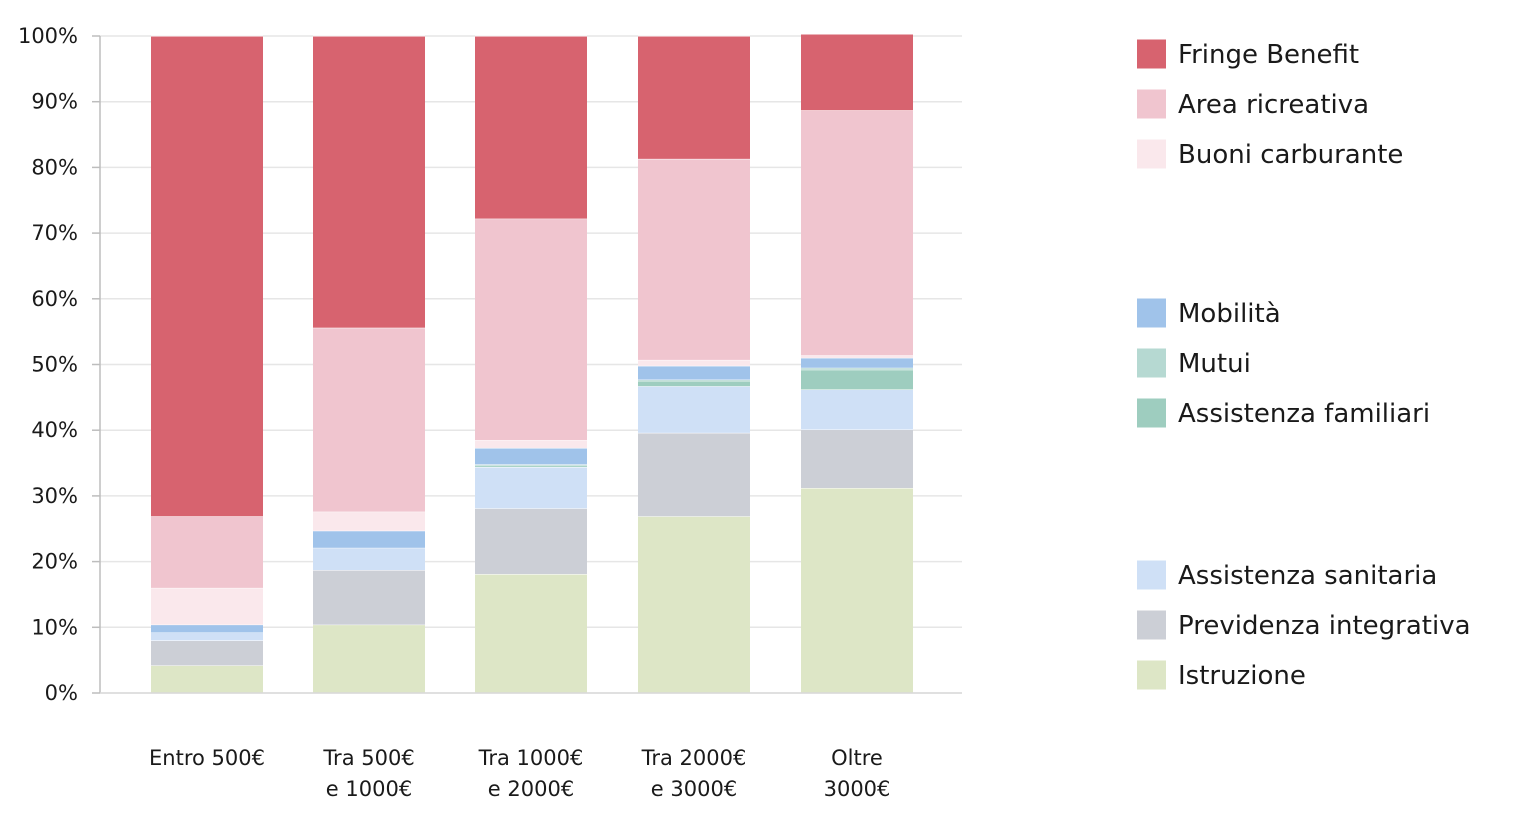  I want to click on legend-label: Previdenza integrativa, so click(1324, 626).